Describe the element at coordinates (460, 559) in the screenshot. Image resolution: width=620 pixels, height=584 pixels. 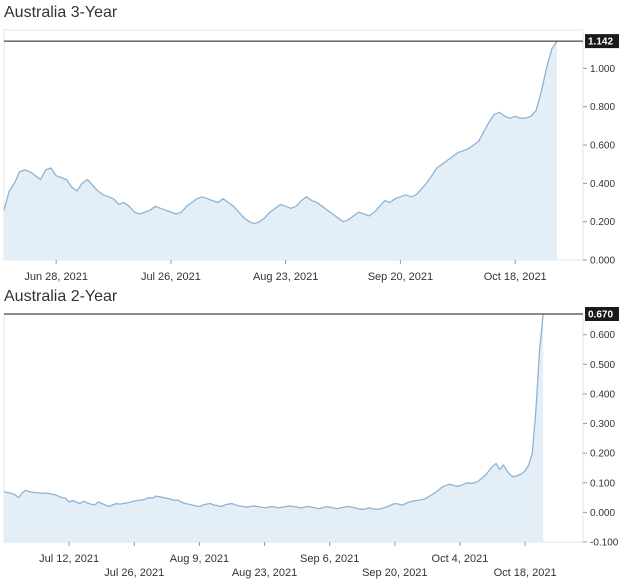
I see `x-tick-label: Oct 4, 2021` at that location.